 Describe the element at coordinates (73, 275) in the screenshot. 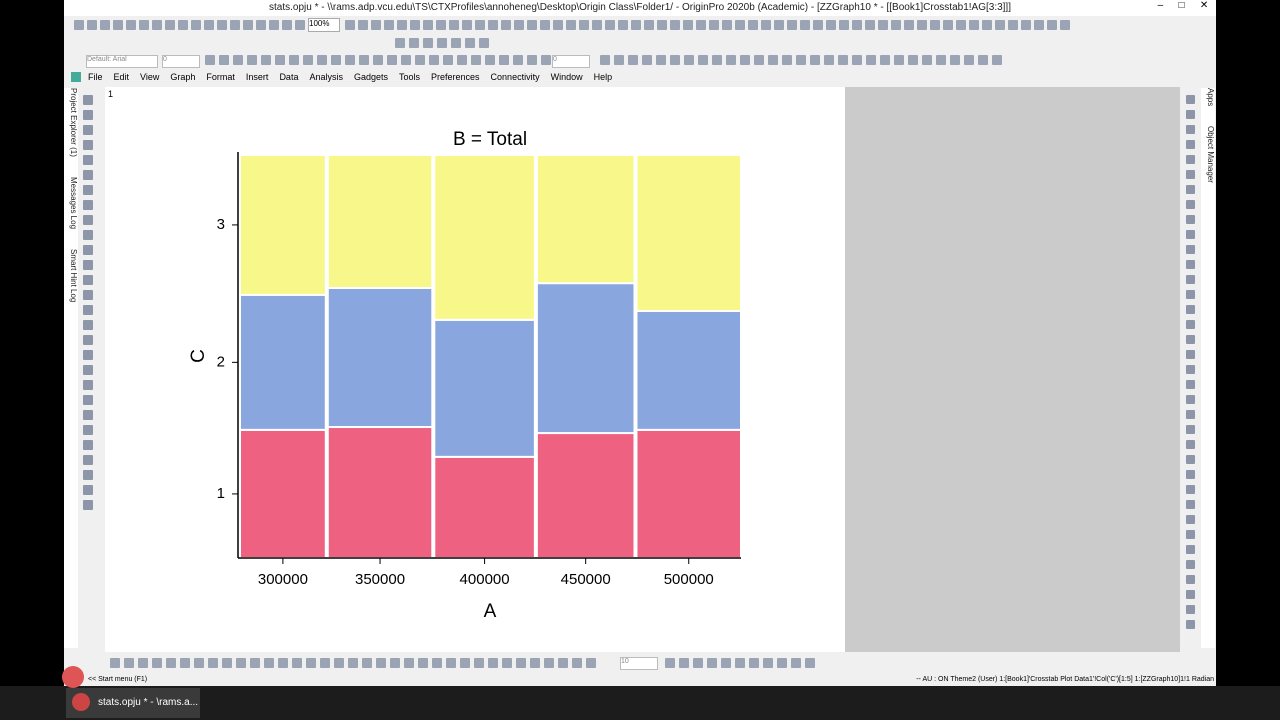

I see `side-tab: Smart Hint Log` at that location.